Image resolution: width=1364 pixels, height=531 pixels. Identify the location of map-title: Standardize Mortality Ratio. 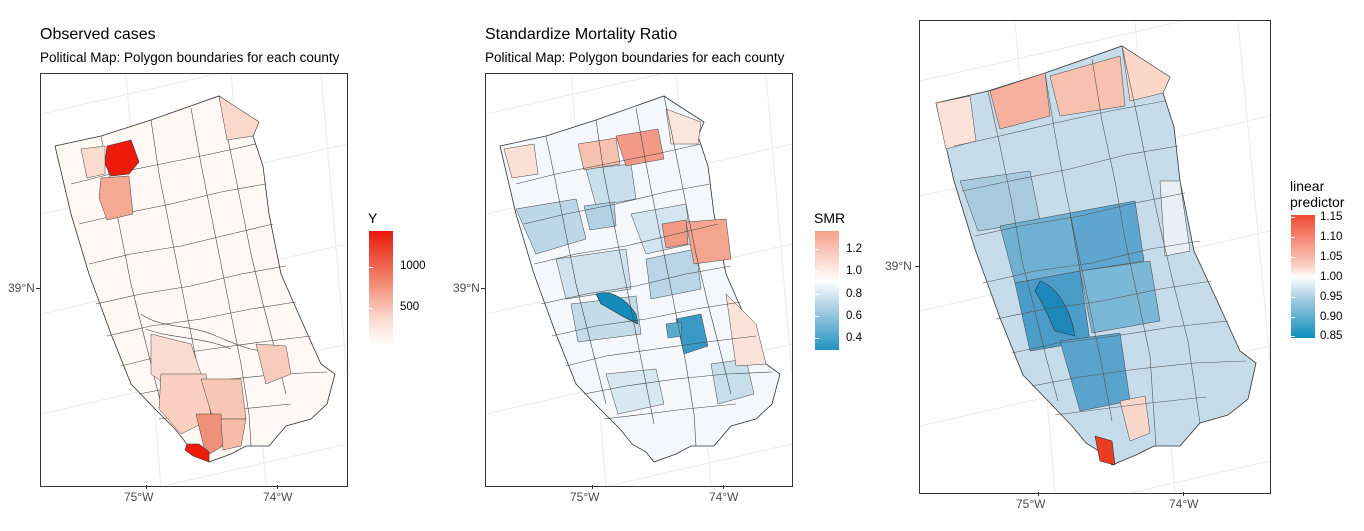
(581, 34).